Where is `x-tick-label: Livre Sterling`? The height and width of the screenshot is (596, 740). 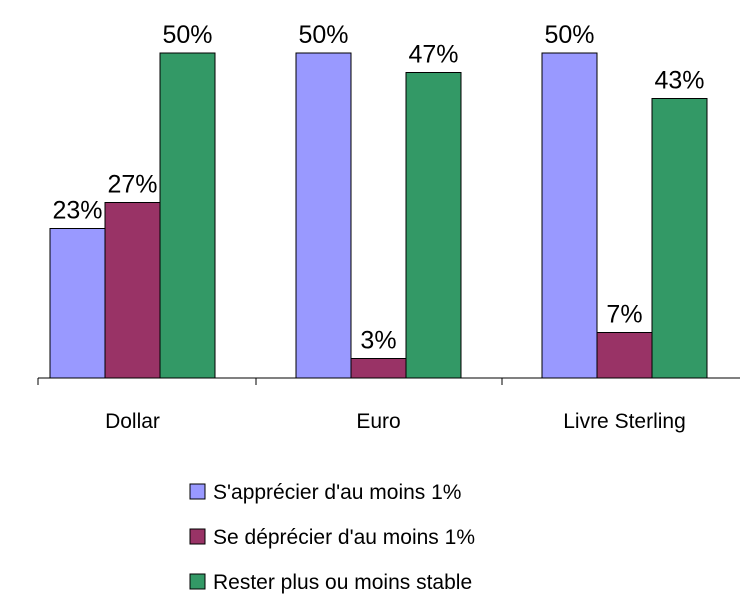
x-tick-label: Livre Sterling is located at coordinates (624, 421).